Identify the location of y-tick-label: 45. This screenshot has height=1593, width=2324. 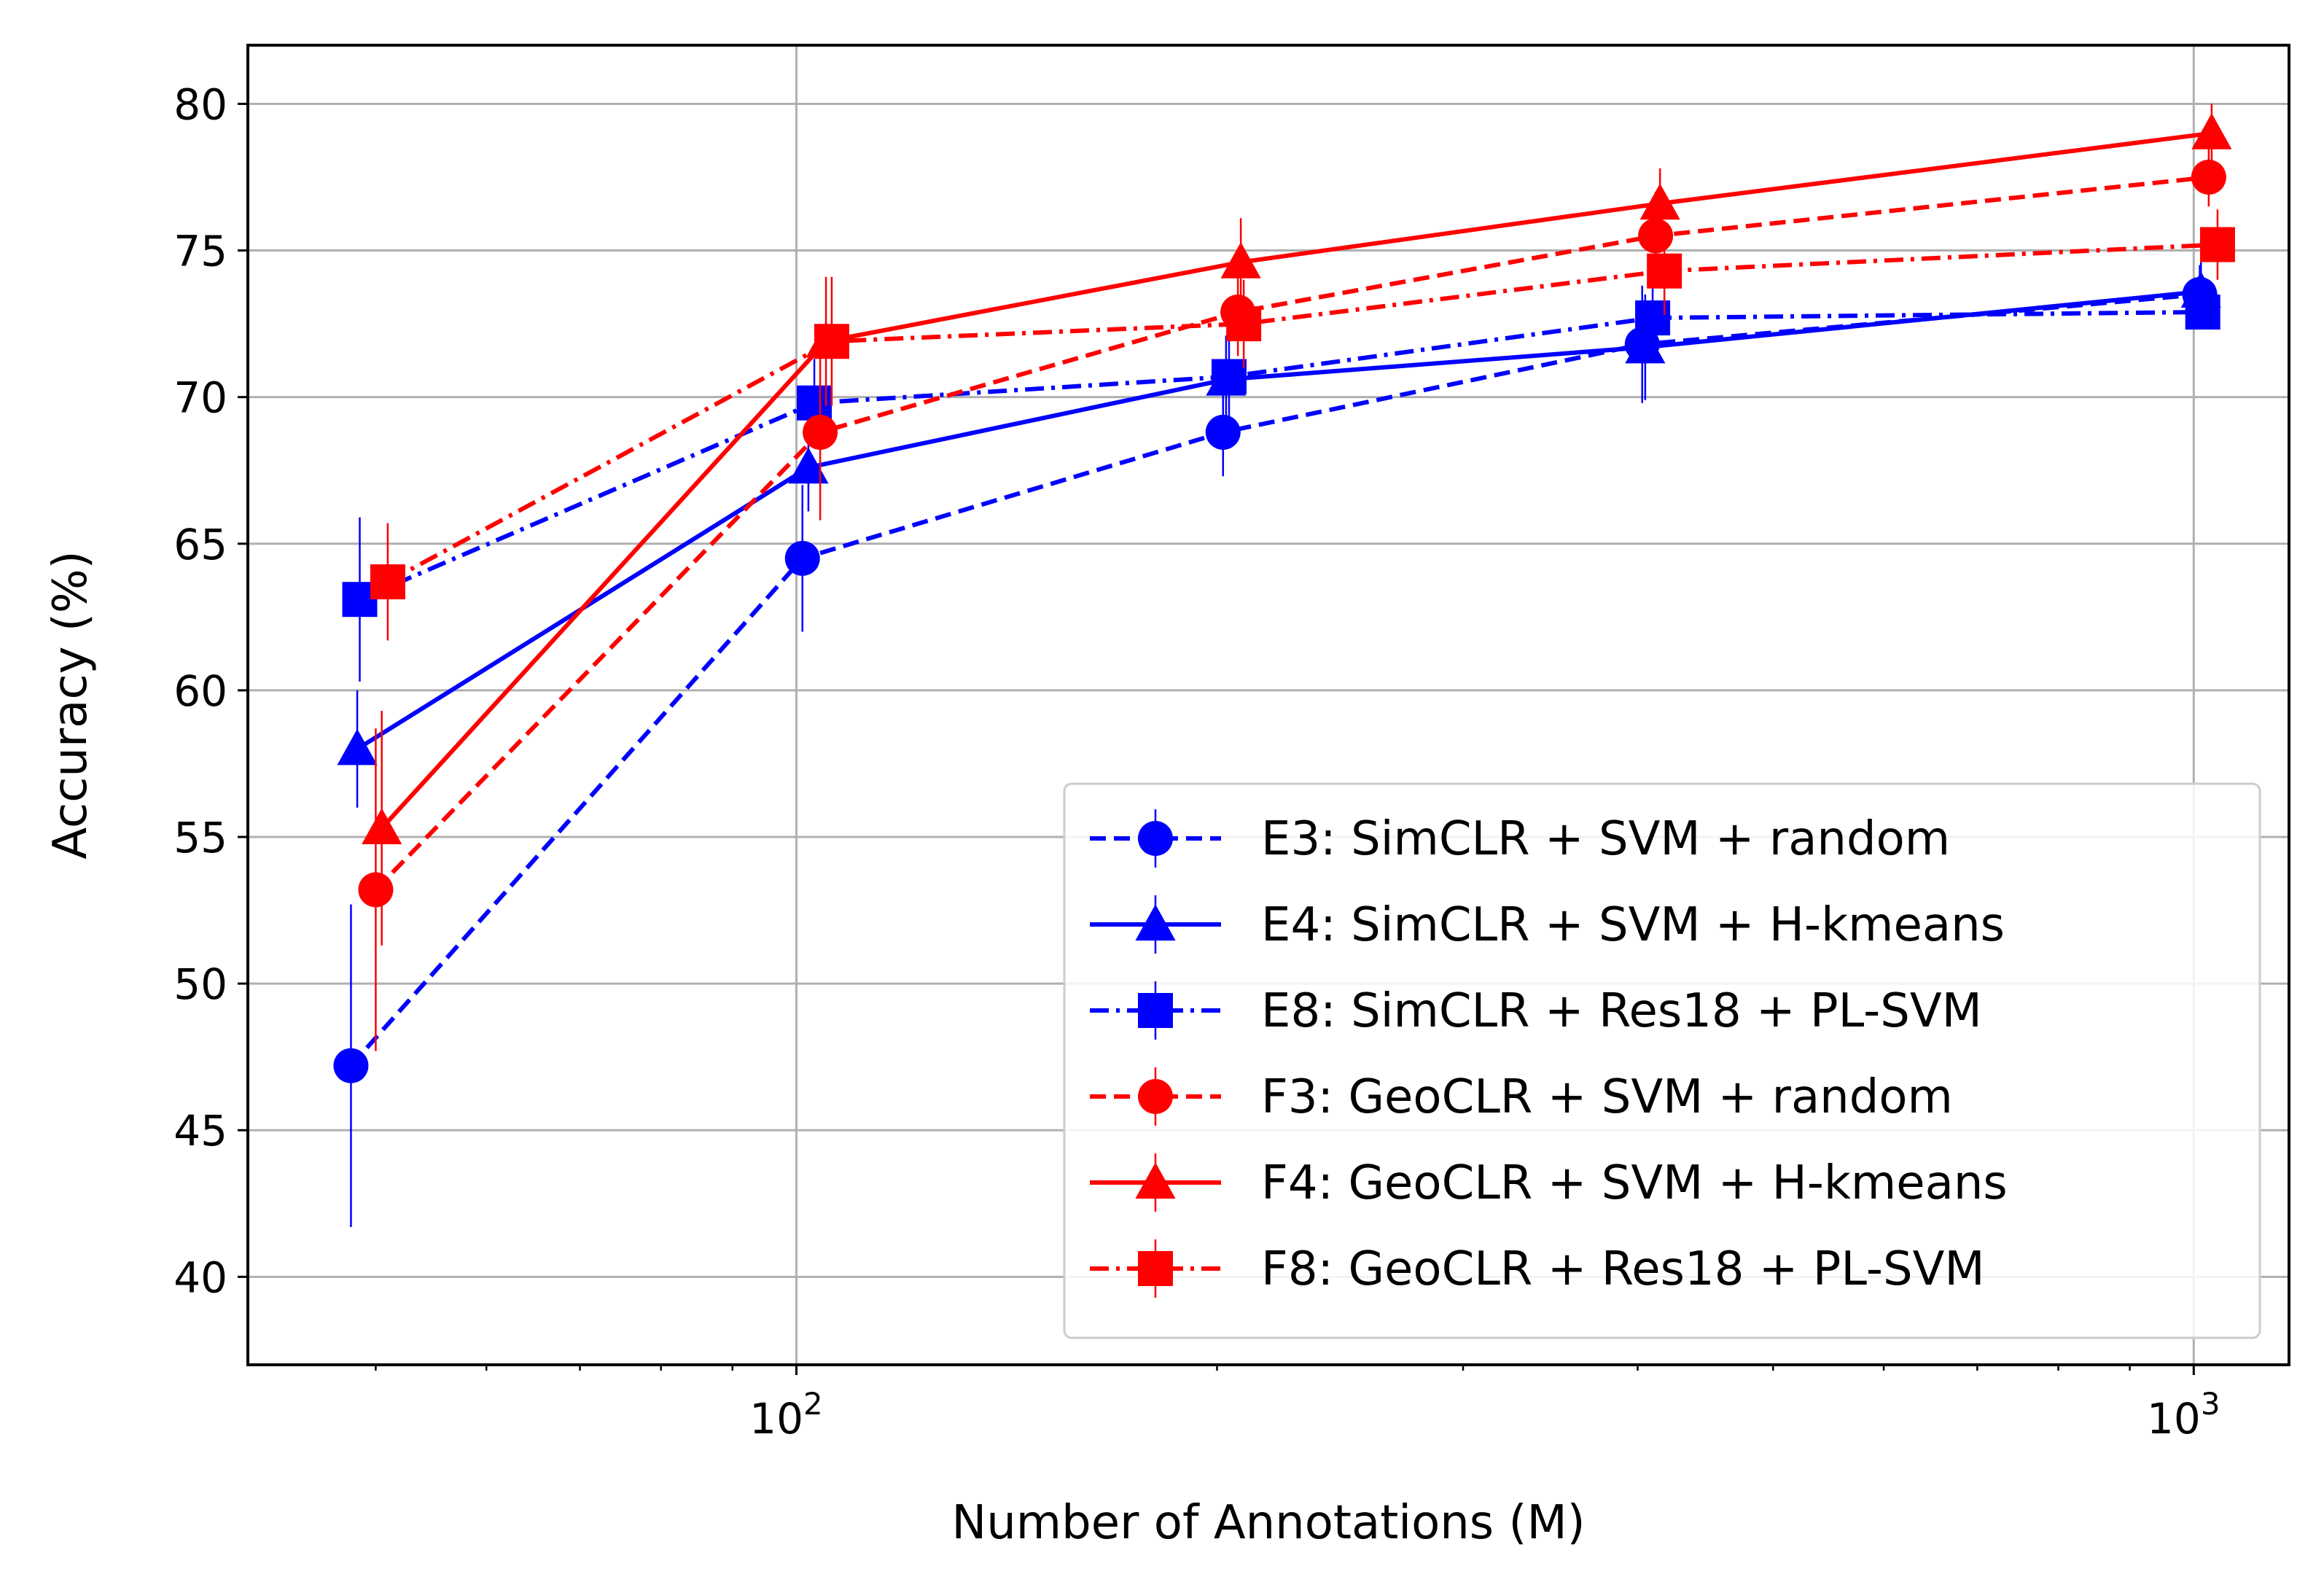
(200, 1131).